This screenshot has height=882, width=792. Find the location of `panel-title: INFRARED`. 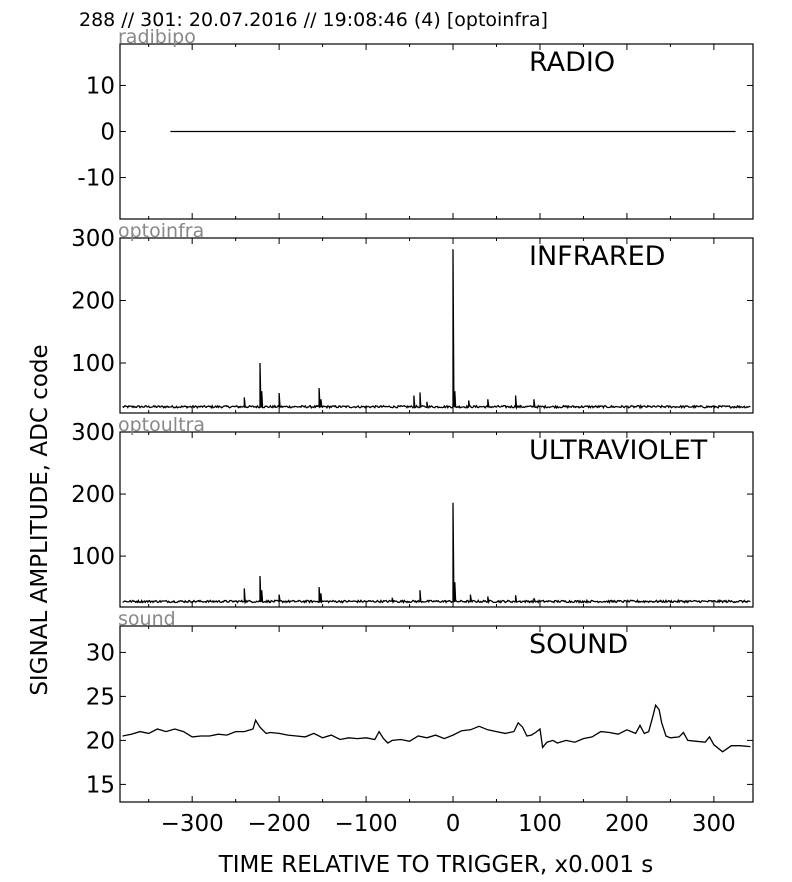

panel-title: INFRARED is located at coordinates (597, 256).